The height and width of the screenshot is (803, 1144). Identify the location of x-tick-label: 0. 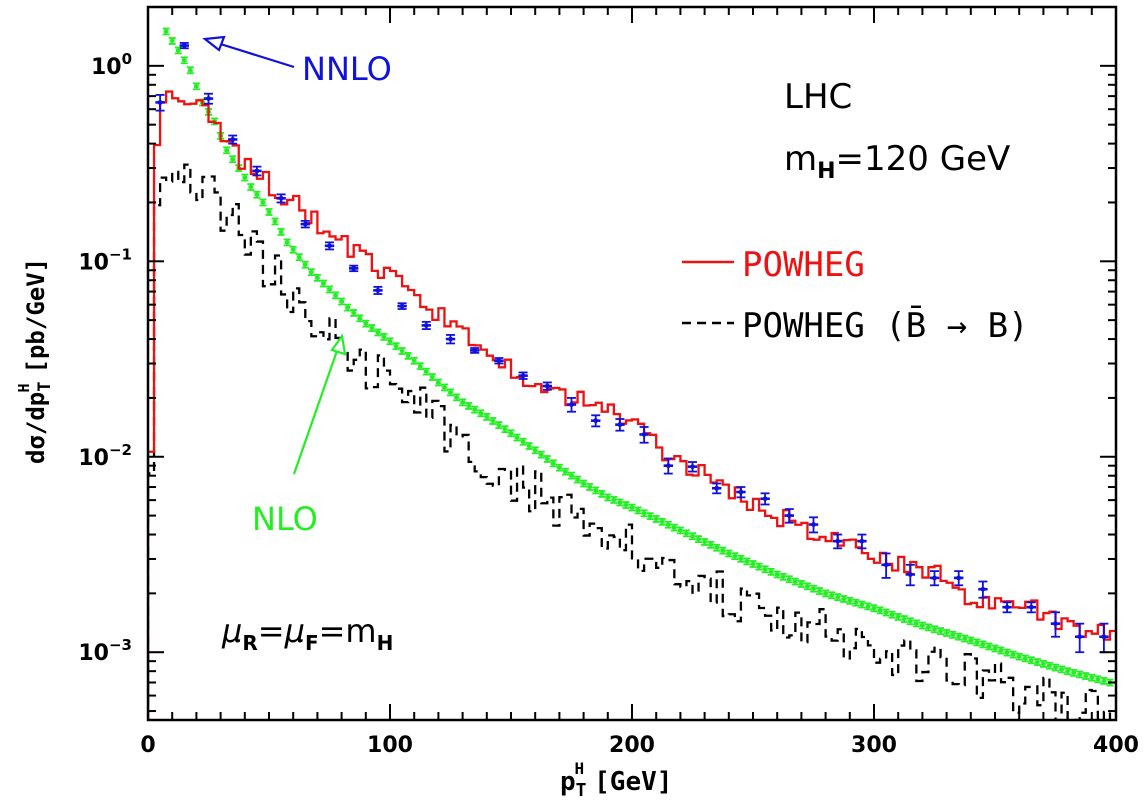
(147, 745).